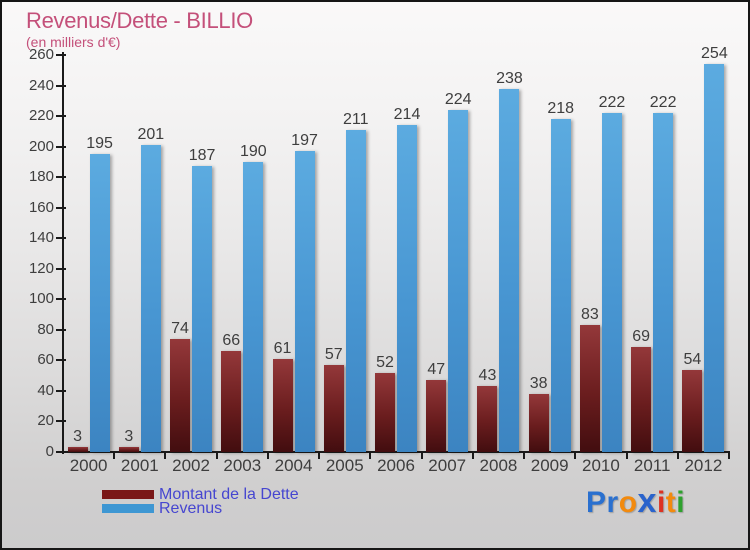 This screenshot has height=550, width=750. I want to click on value-label-dette-2005: 57, so click(333, 354).